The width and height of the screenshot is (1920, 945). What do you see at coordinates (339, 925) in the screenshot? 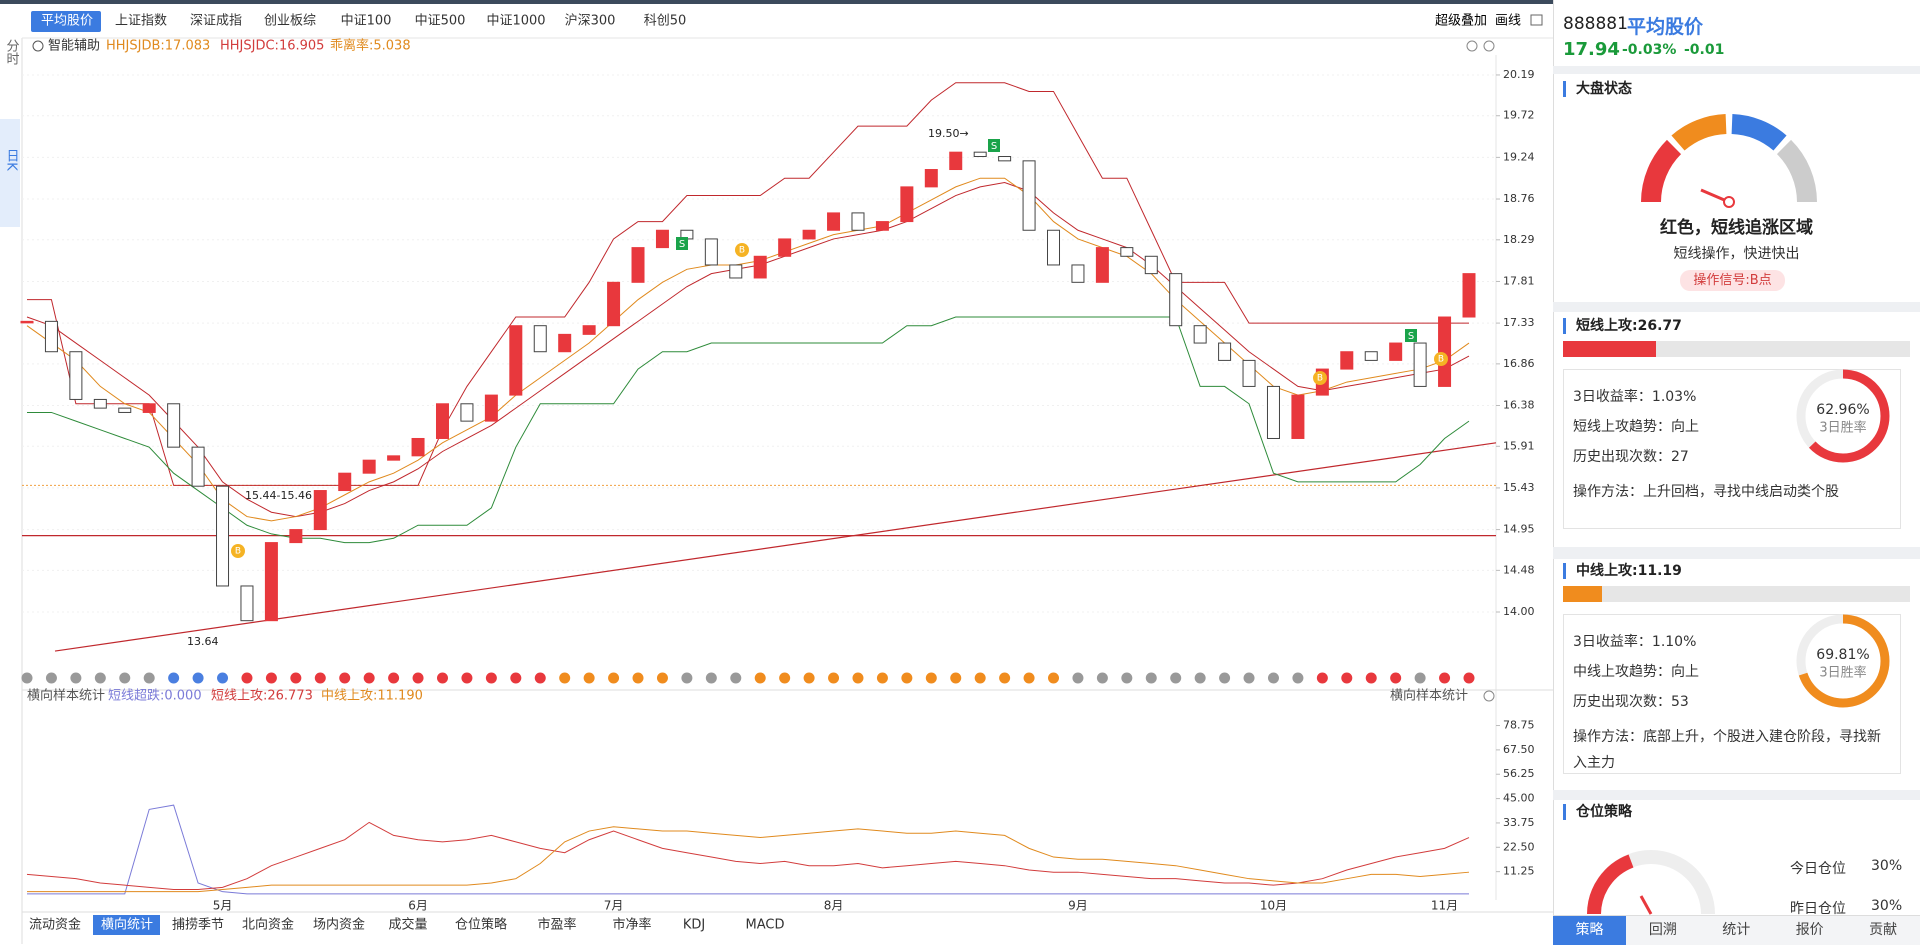
I see `bottom-tab: 场内资金` at bounding box center [339, 925].